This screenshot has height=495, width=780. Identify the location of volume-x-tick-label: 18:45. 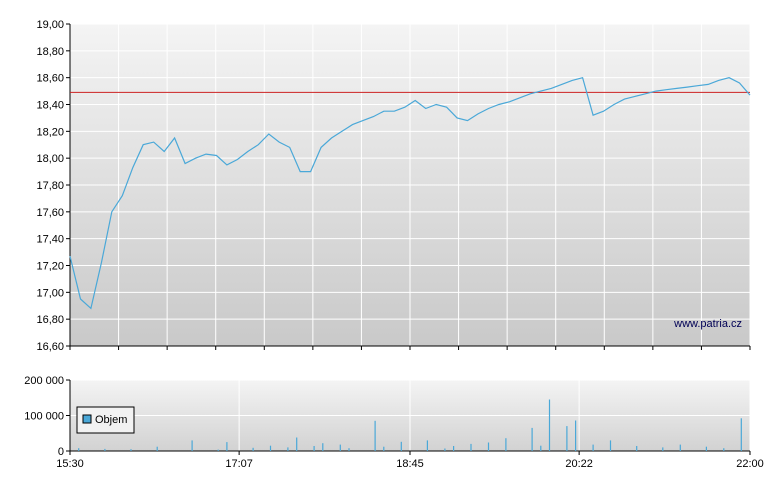
(410, 464).